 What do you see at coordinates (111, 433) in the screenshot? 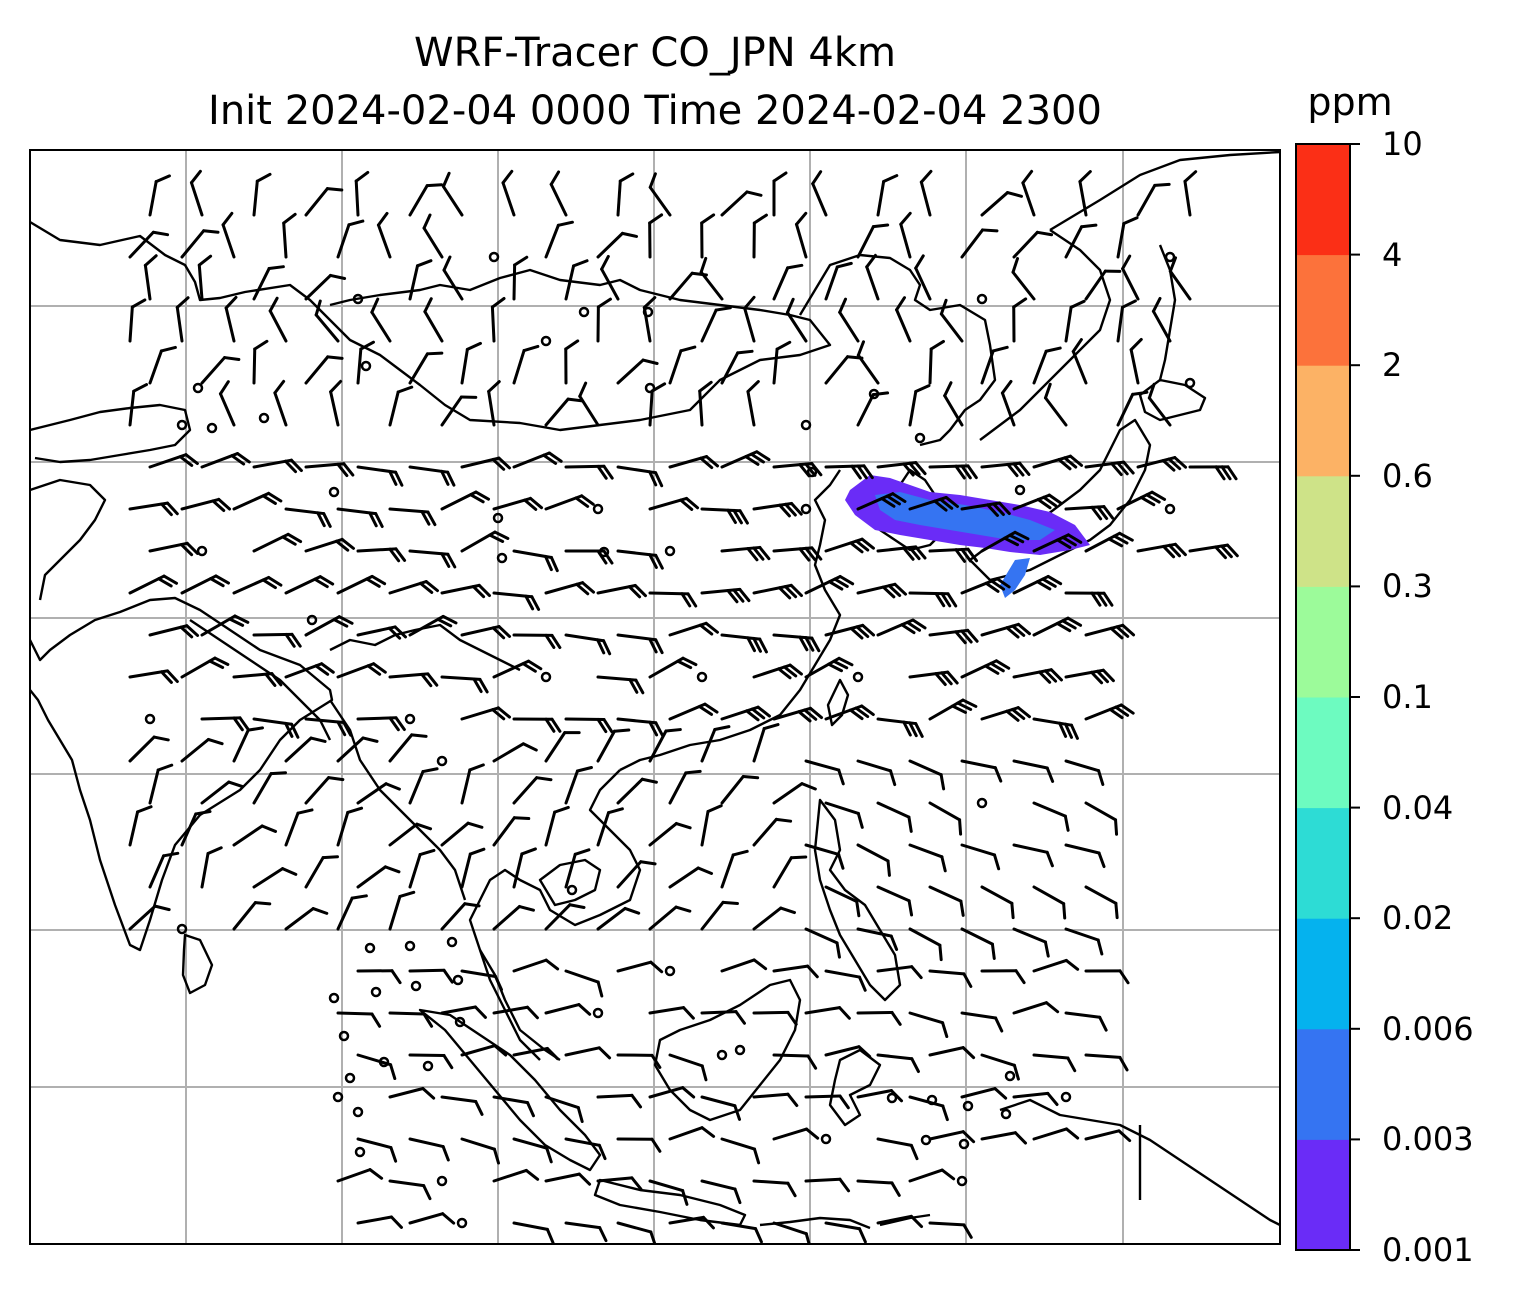
I see `border-west` at bounding box center [111, 433].